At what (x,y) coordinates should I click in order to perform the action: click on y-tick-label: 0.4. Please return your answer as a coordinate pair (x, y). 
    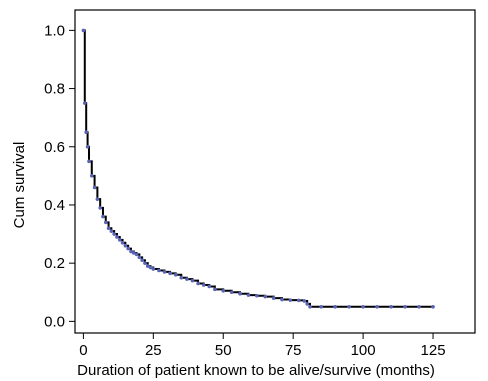
    Looking at the image, I should click on (54, 205).